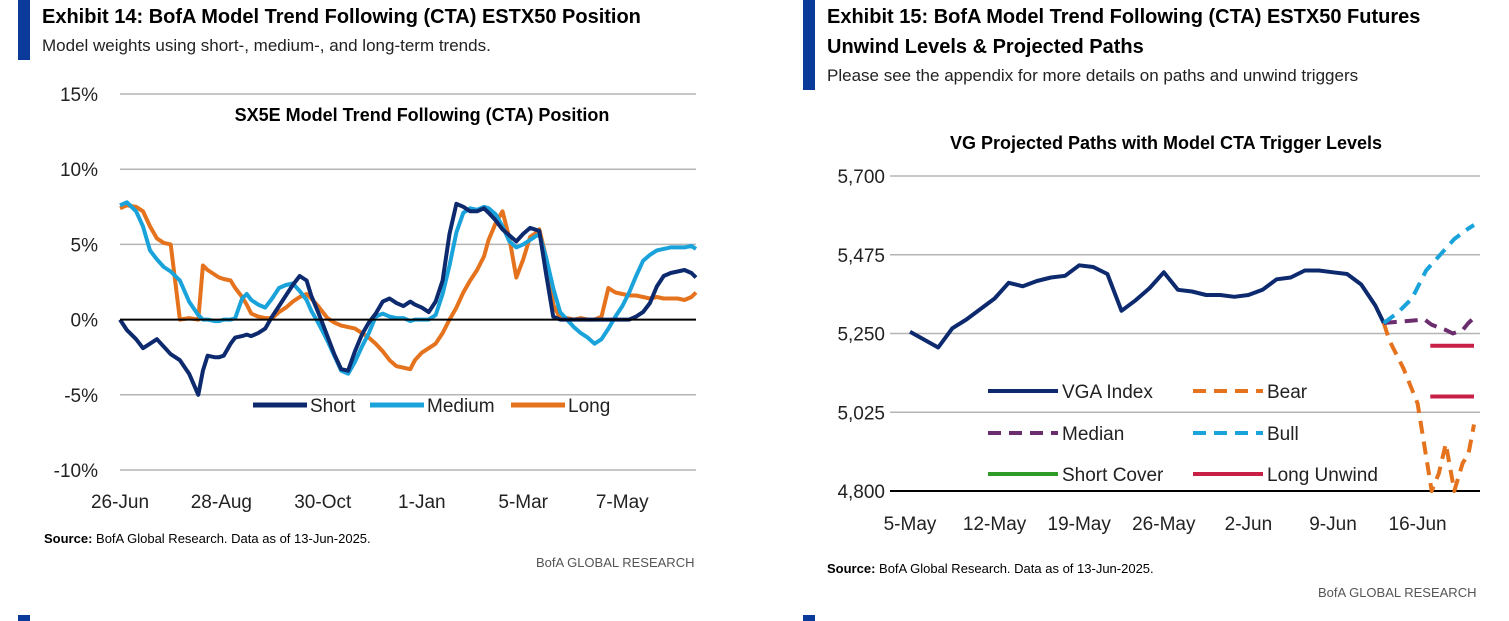 This screenshot has width=1509, height=621. I want to click on series-line-median, so click(1429, 326).